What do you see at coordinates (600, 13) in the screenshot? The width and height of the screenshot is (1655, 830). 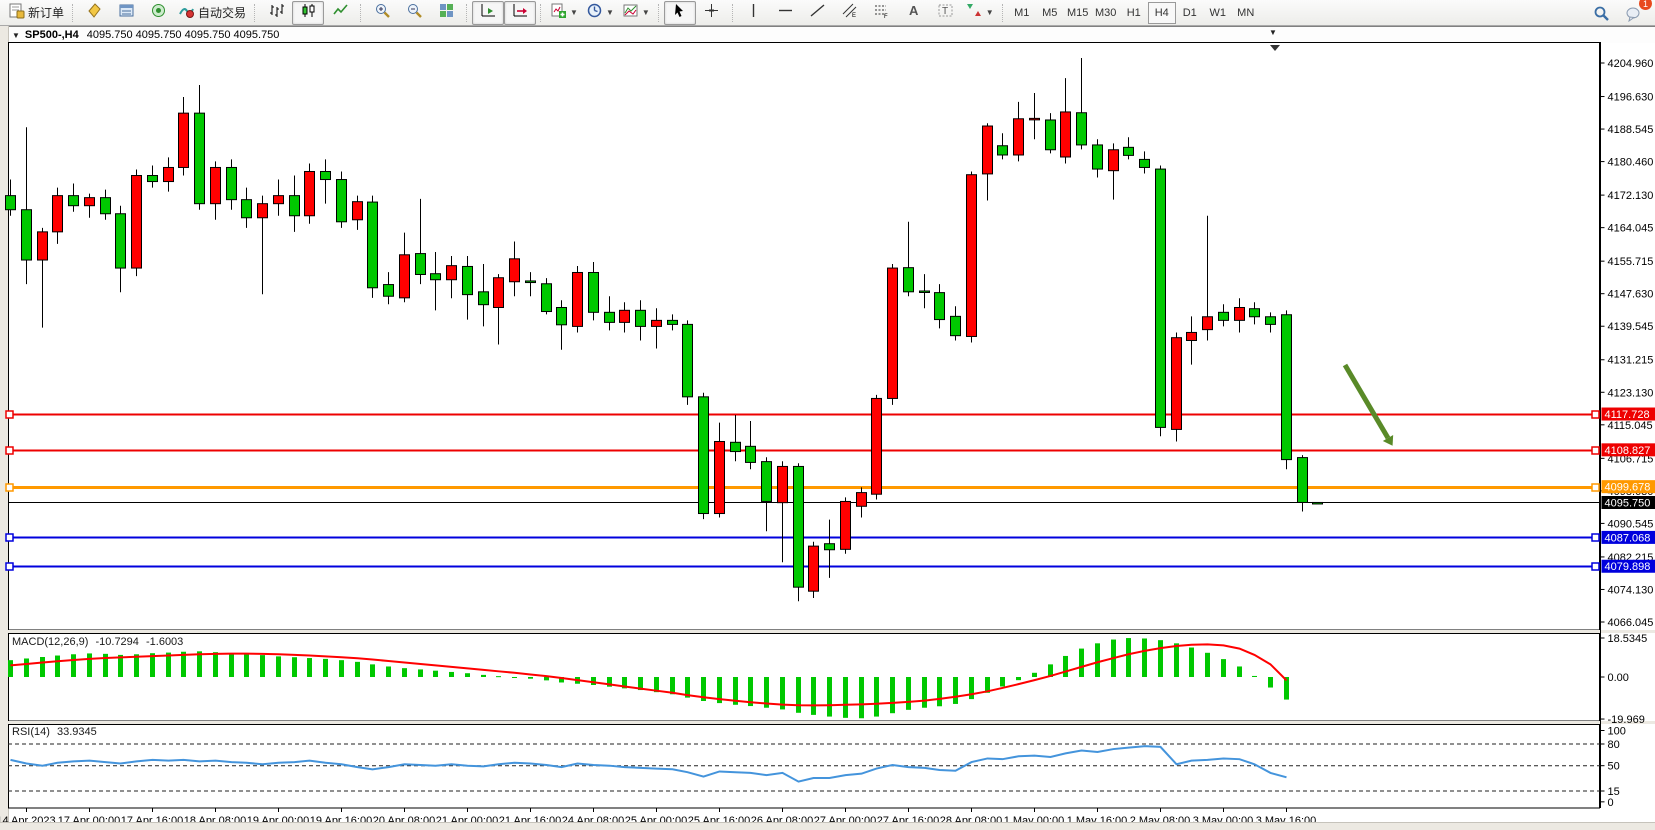 I see `periods-button: ▼` at bounding box center [600, 13].